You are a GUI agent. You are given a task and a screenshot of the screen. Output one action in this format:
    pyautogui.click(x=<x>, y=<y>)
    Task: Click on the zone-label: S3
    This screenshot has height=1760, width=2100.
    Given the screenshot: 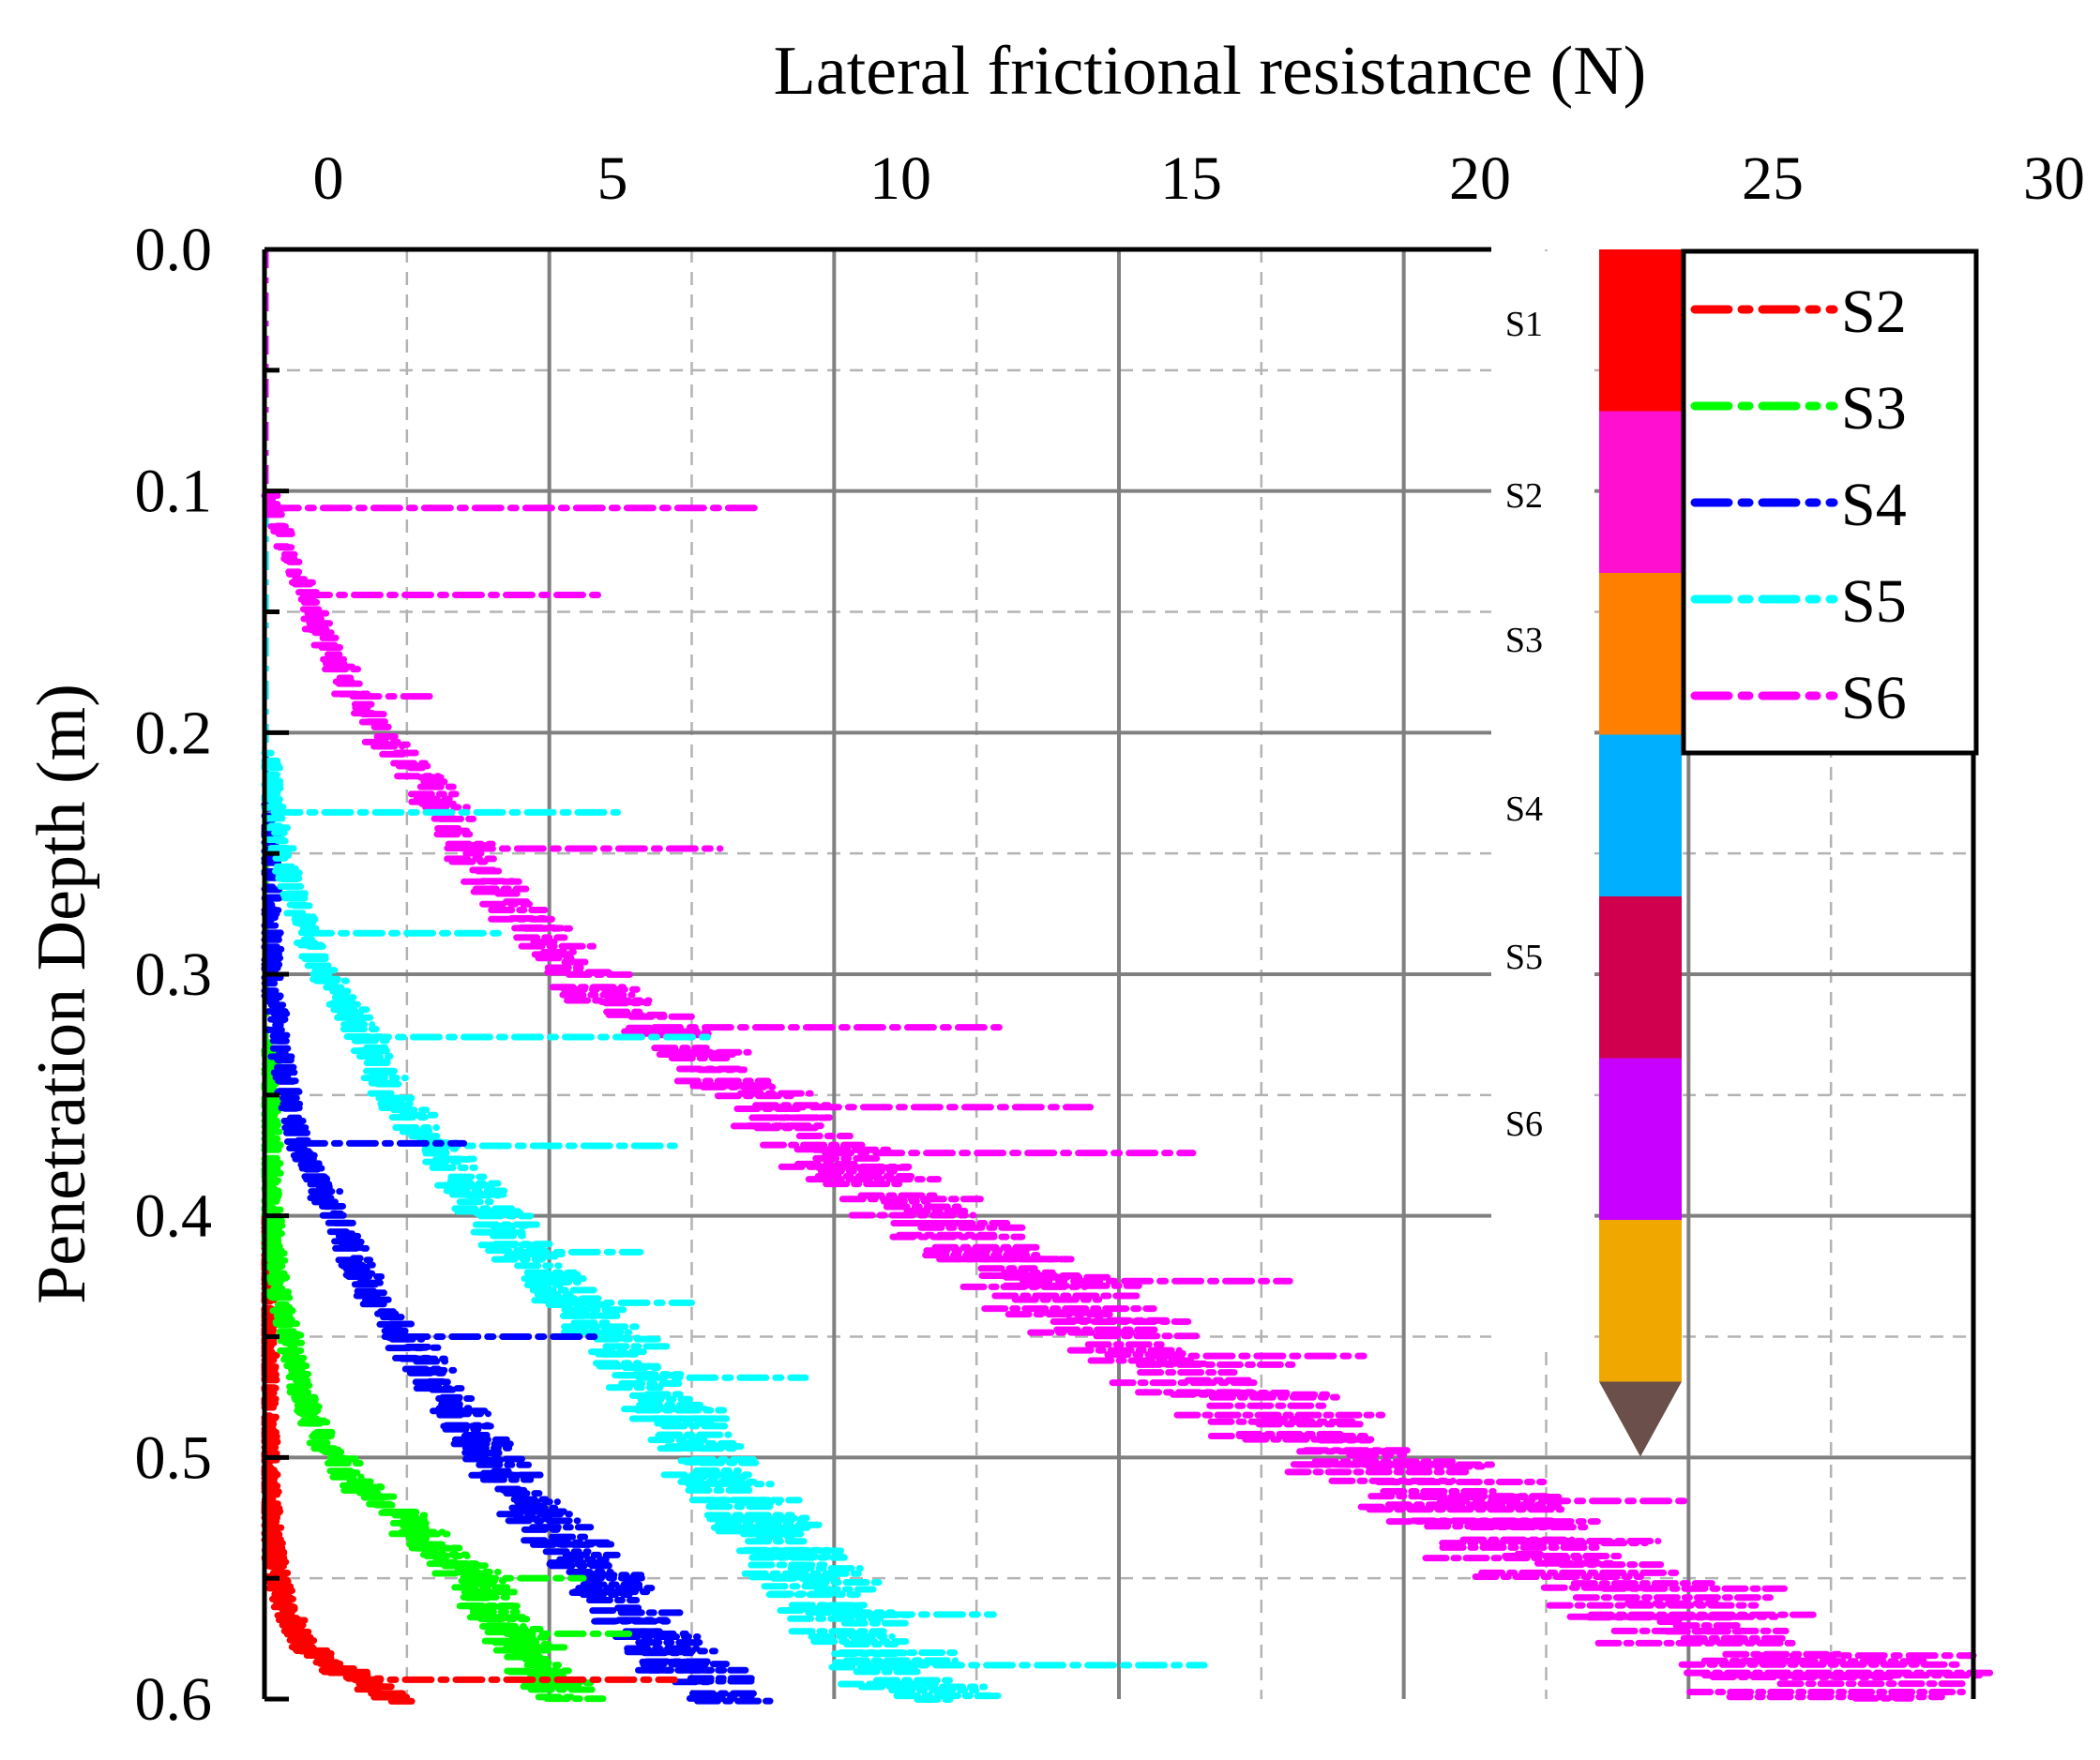 What is the action you would take?
    pyautogui.click(x=1524, y=640)
    